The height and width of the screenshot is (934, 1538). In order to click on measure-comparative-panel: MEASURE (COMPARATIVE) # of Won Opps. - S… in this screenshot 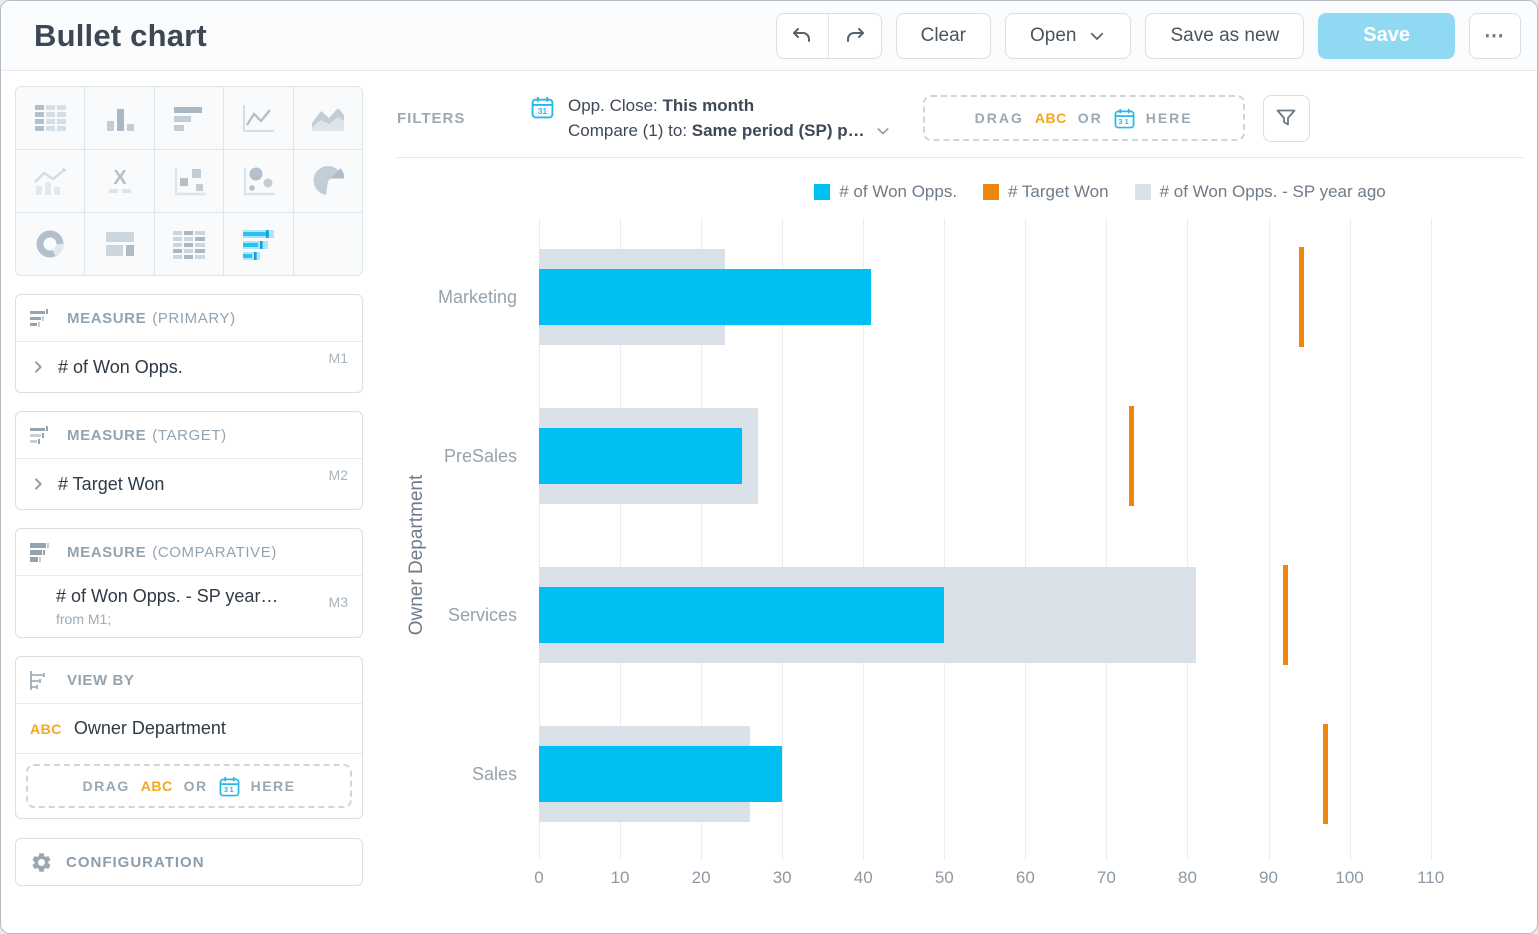, I will do `click(189, 583)`.